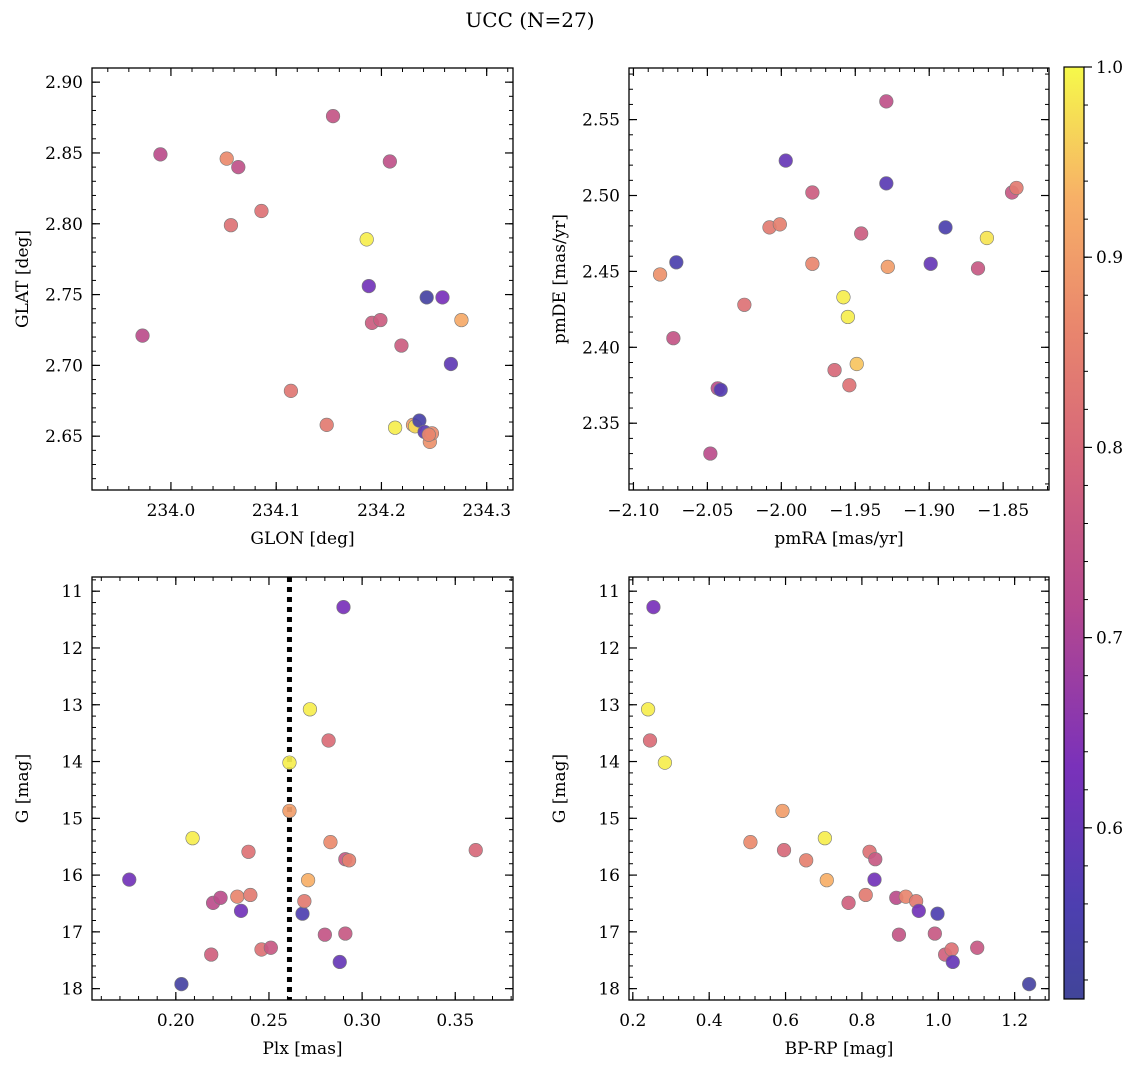  Describe the element at coordinates (72, 876) in the screenshot. I see `y-tick-label: 16` at that location.